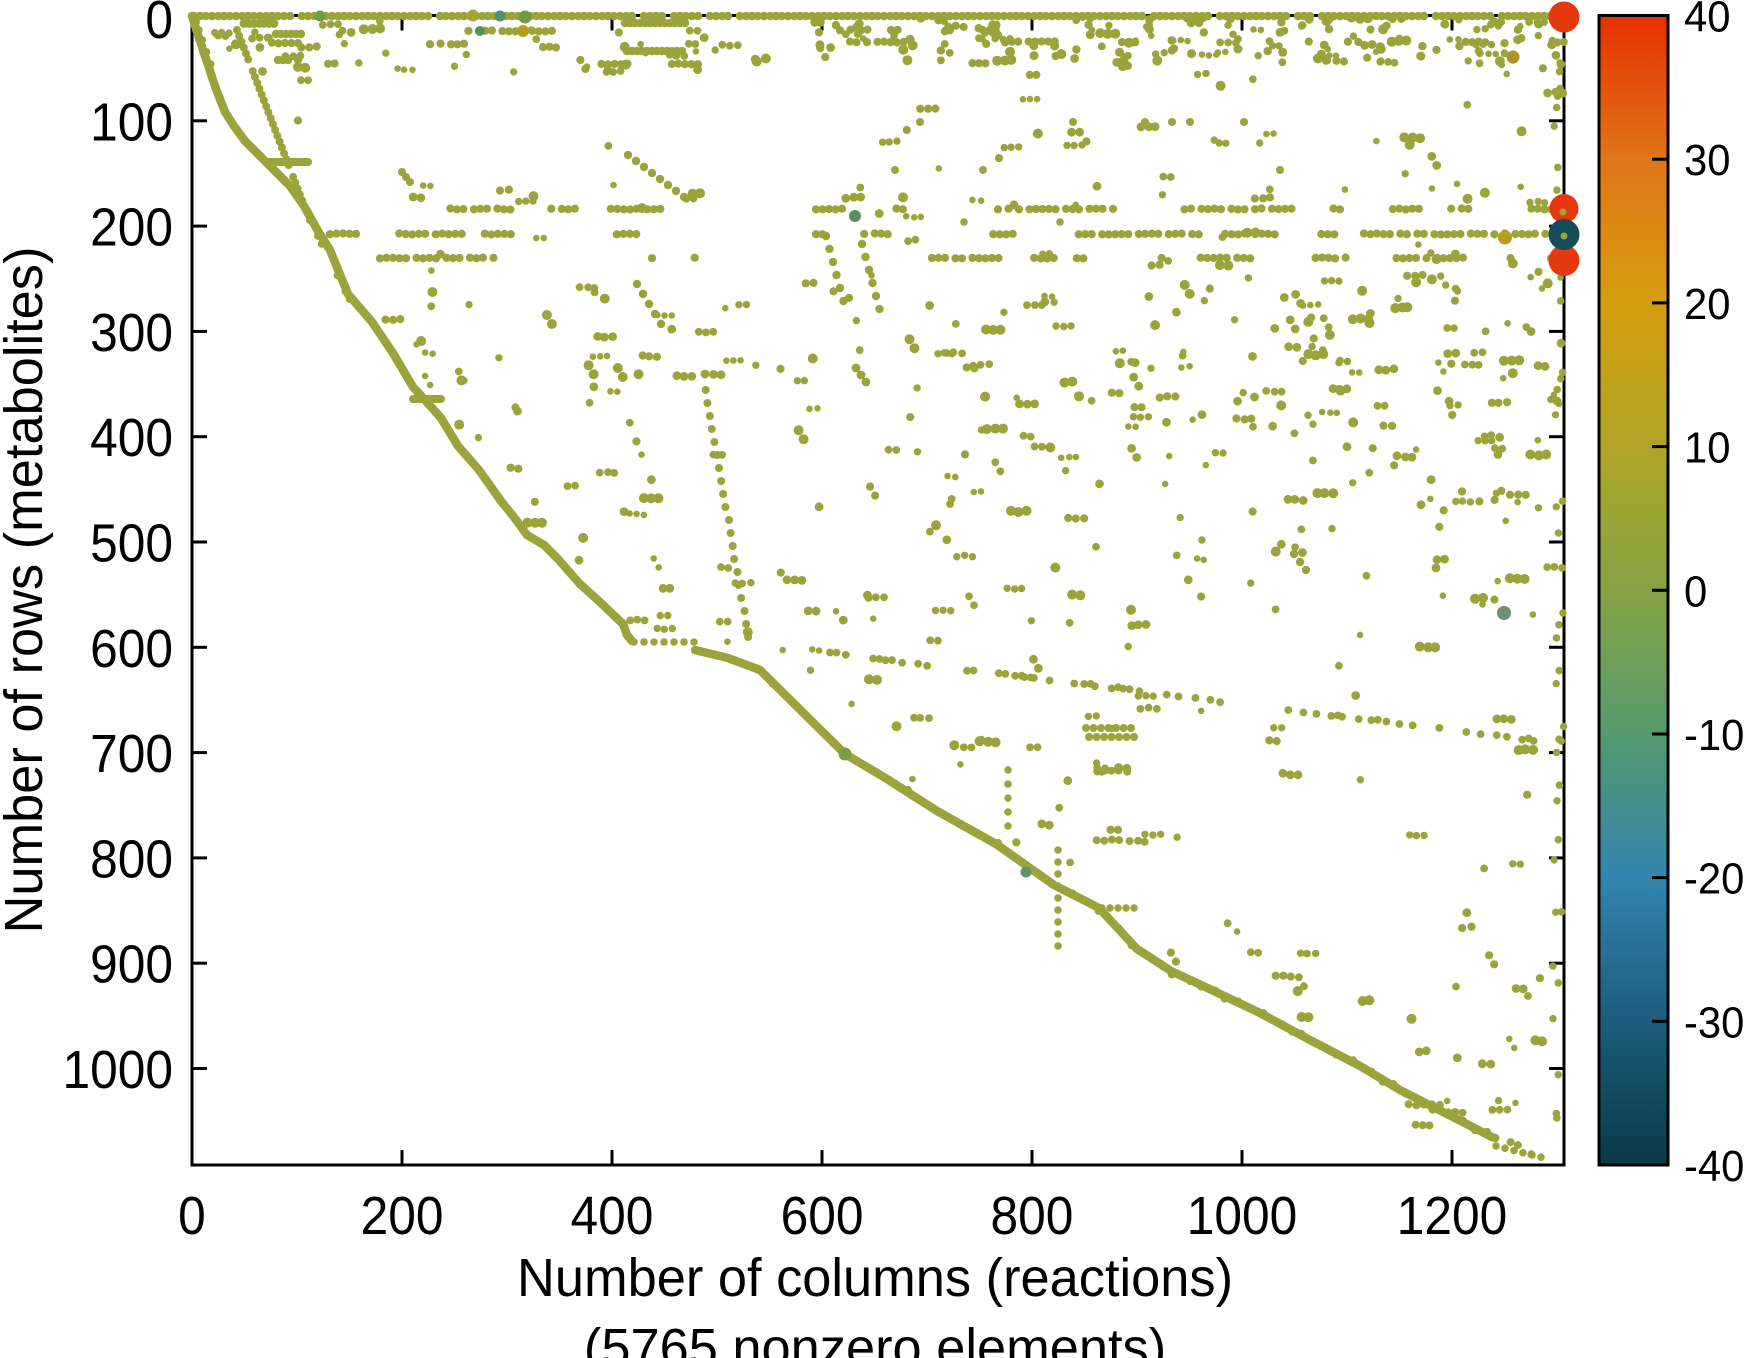 The image size is (1747, 1358). Describe the element at coordinates (1707, 304) in the screenshot. I see `svg-text: 20` at that location.